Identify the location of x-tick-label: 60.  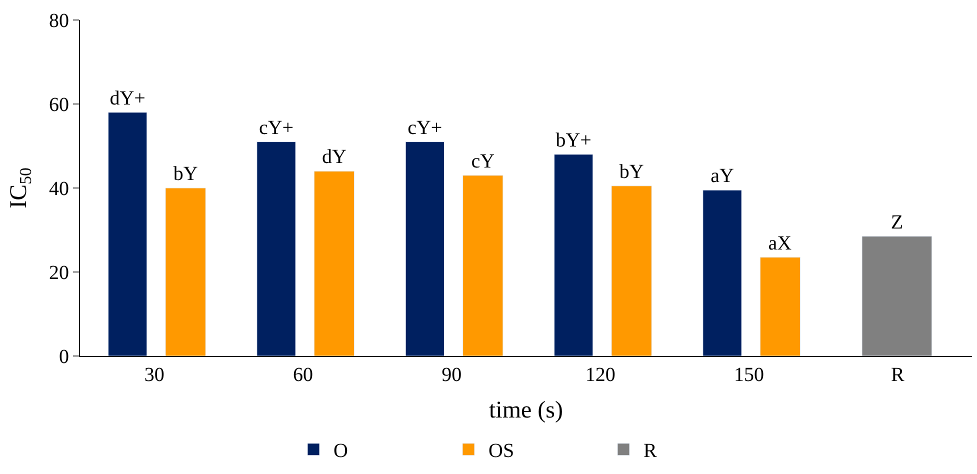
(303, 375).